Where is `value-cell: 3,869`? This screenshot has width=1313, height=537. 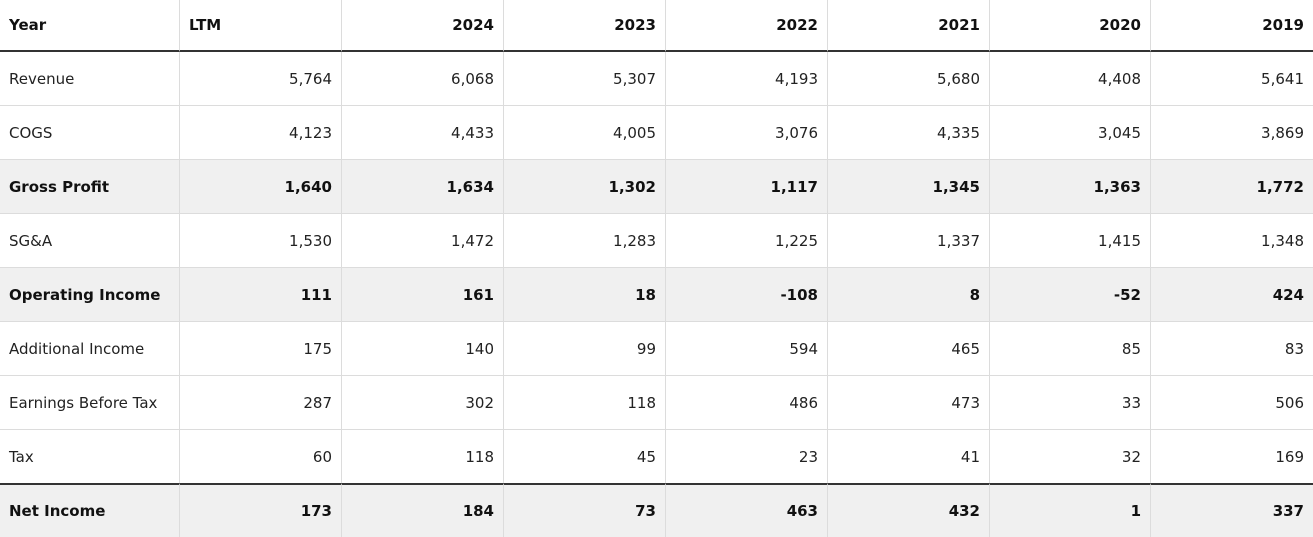 value-cell: 3,869 is located at coordinates (1232, 133).